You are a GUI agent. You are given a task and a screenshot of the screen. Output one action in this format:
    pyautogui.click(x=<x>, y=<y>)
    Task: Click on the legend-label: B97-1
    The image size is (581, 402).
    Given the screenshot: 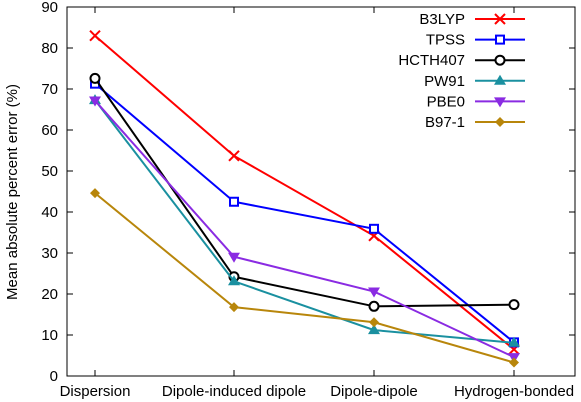 What is the action you would take?
    pyautogui.click(x=445, y=122)
    